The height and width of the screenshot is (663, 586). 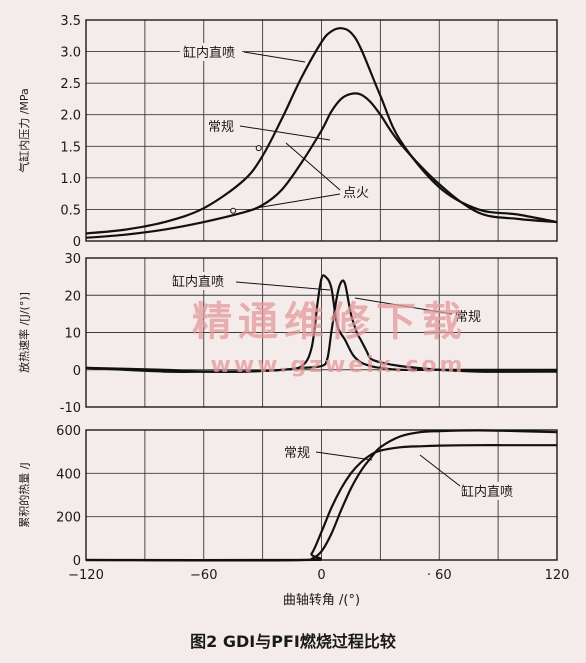 I want to click on y-tick-label: 3.0, so click(x=70, y=53).